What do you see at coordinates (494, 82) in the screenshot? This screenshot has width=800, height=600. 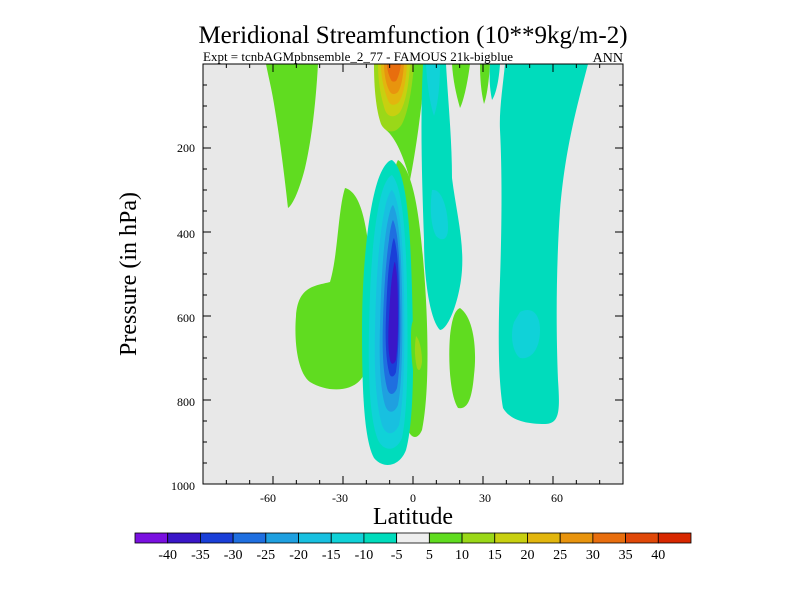 I see `contour-cyan-north-upper` at bounding box center [494, 82].